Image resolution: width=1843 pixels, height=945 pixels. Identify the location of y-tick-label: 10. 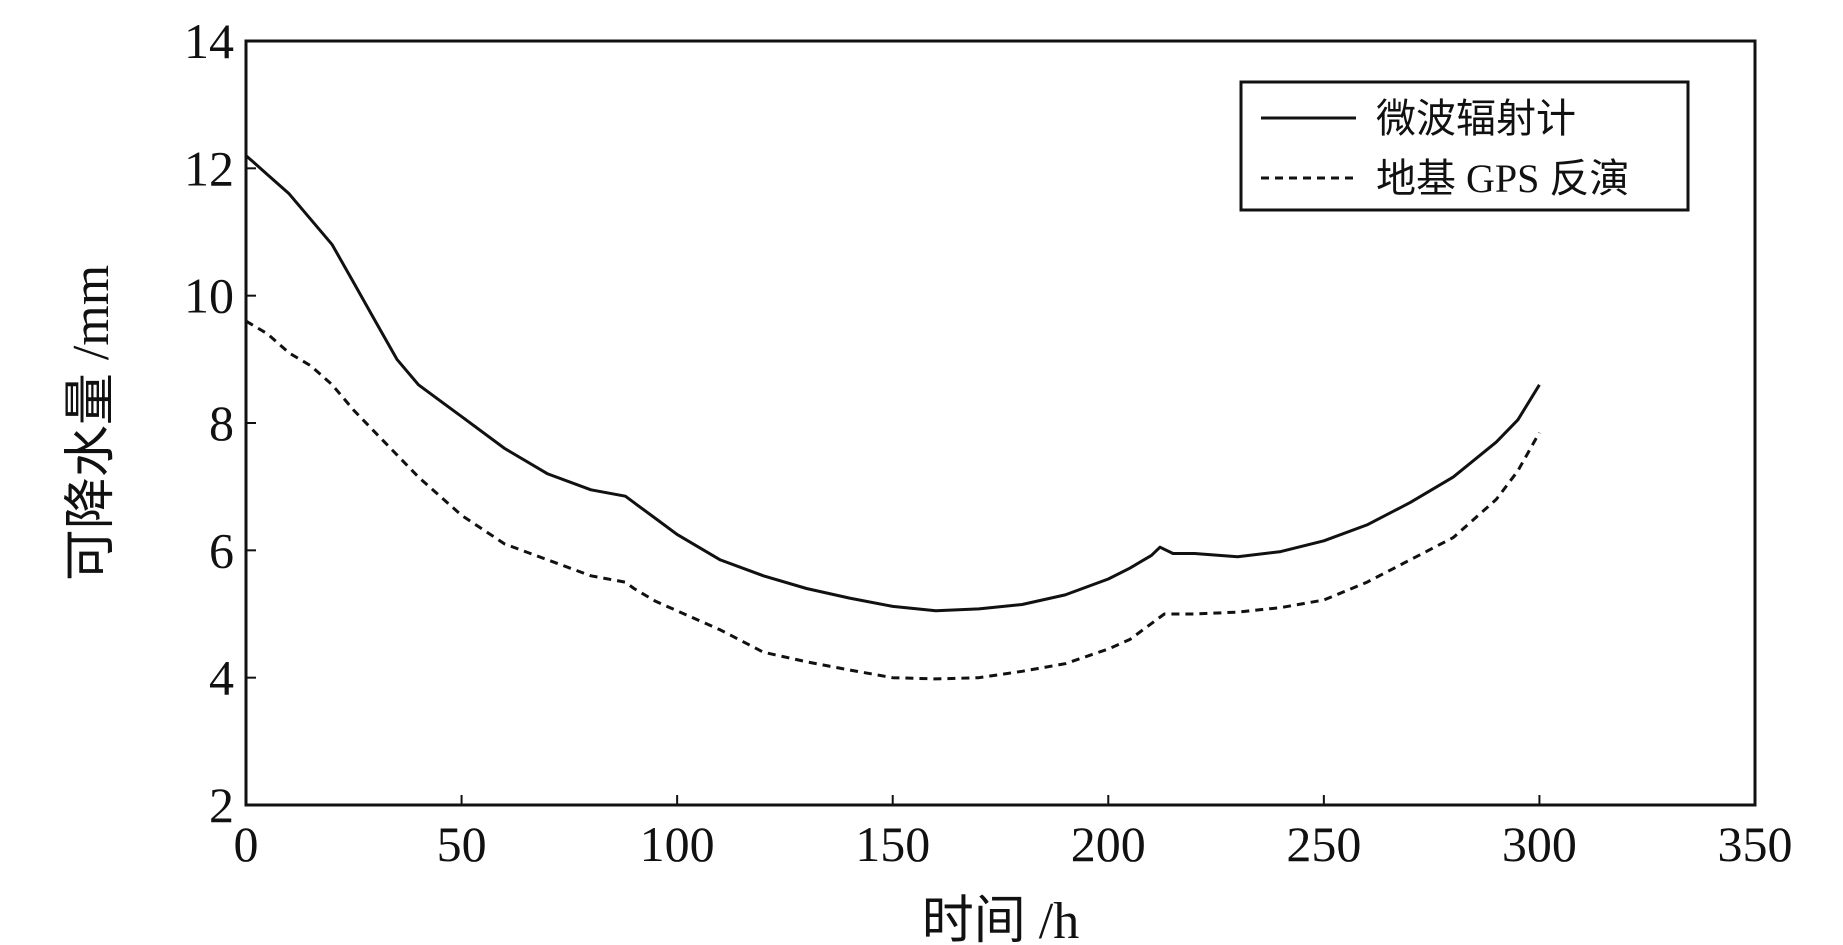
(209, 296).